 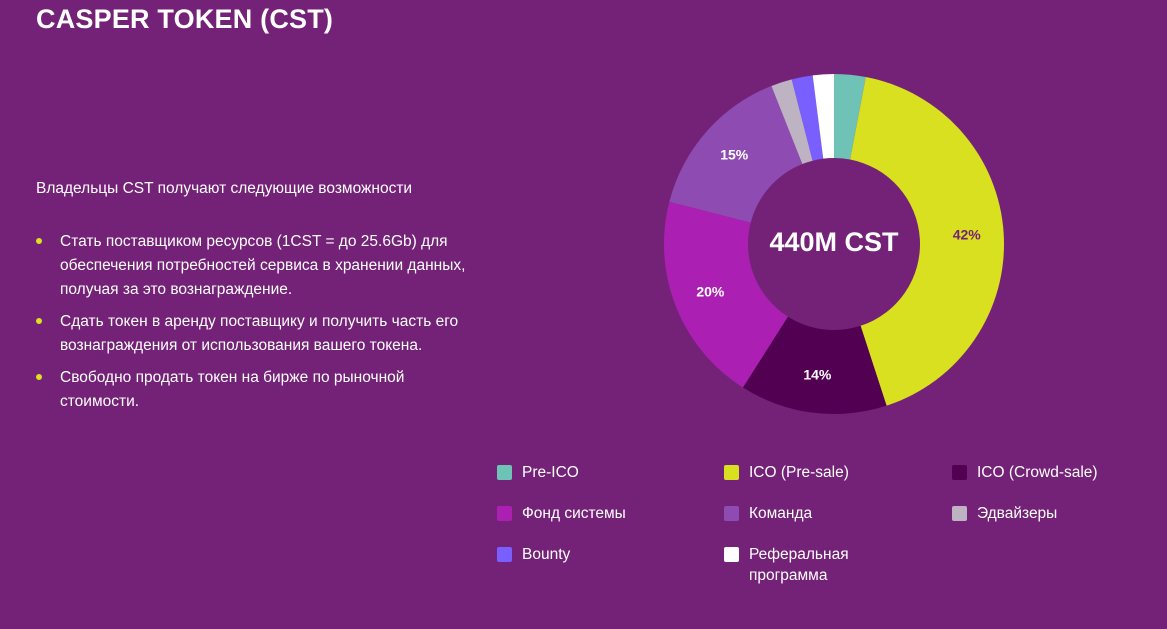 What do you see at coordinates (185, 19) in the screenshot?
I see `page-title: CASPER TOKEN (CST)` at bounding box center [185, 19].